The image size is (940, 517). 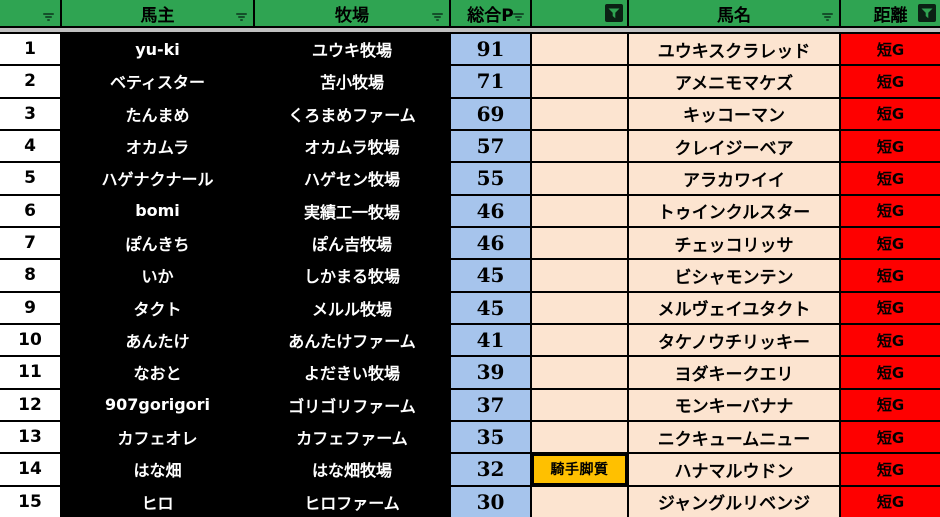 I want to click on owner-cell: bomi, so click(x=157, y=210).